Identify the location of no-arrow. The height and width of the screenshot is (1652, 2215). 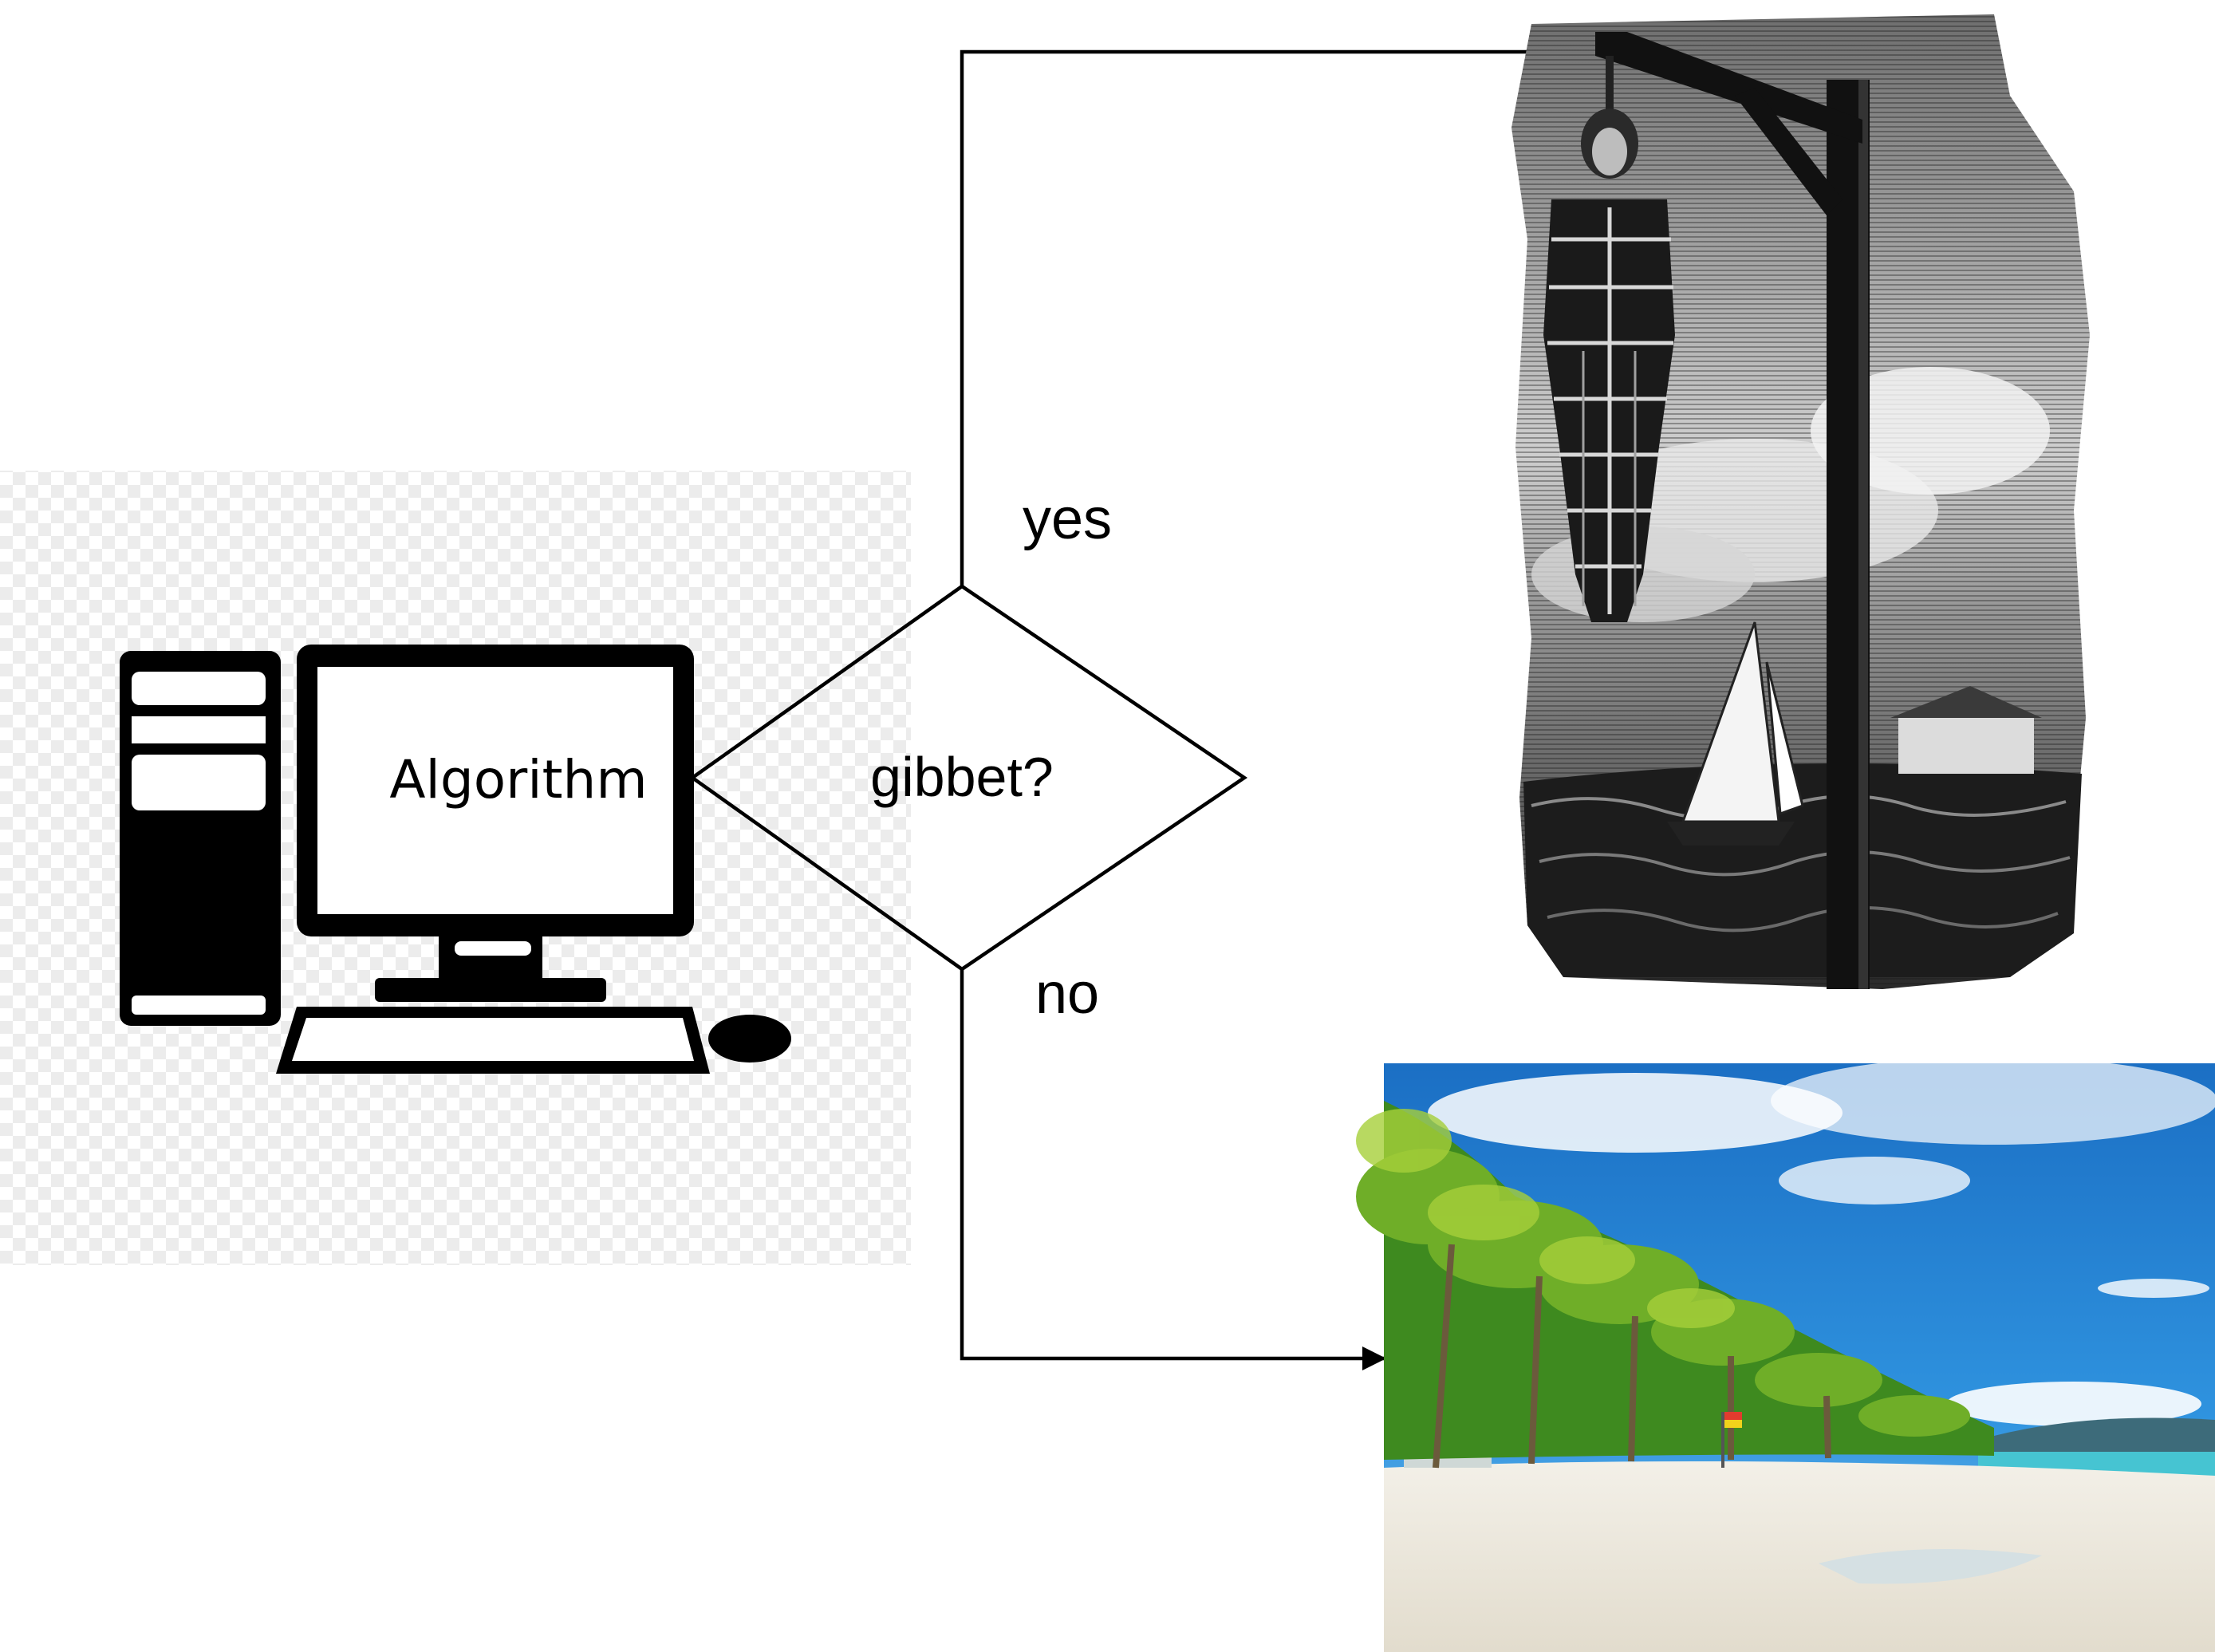
(1172, 1165).